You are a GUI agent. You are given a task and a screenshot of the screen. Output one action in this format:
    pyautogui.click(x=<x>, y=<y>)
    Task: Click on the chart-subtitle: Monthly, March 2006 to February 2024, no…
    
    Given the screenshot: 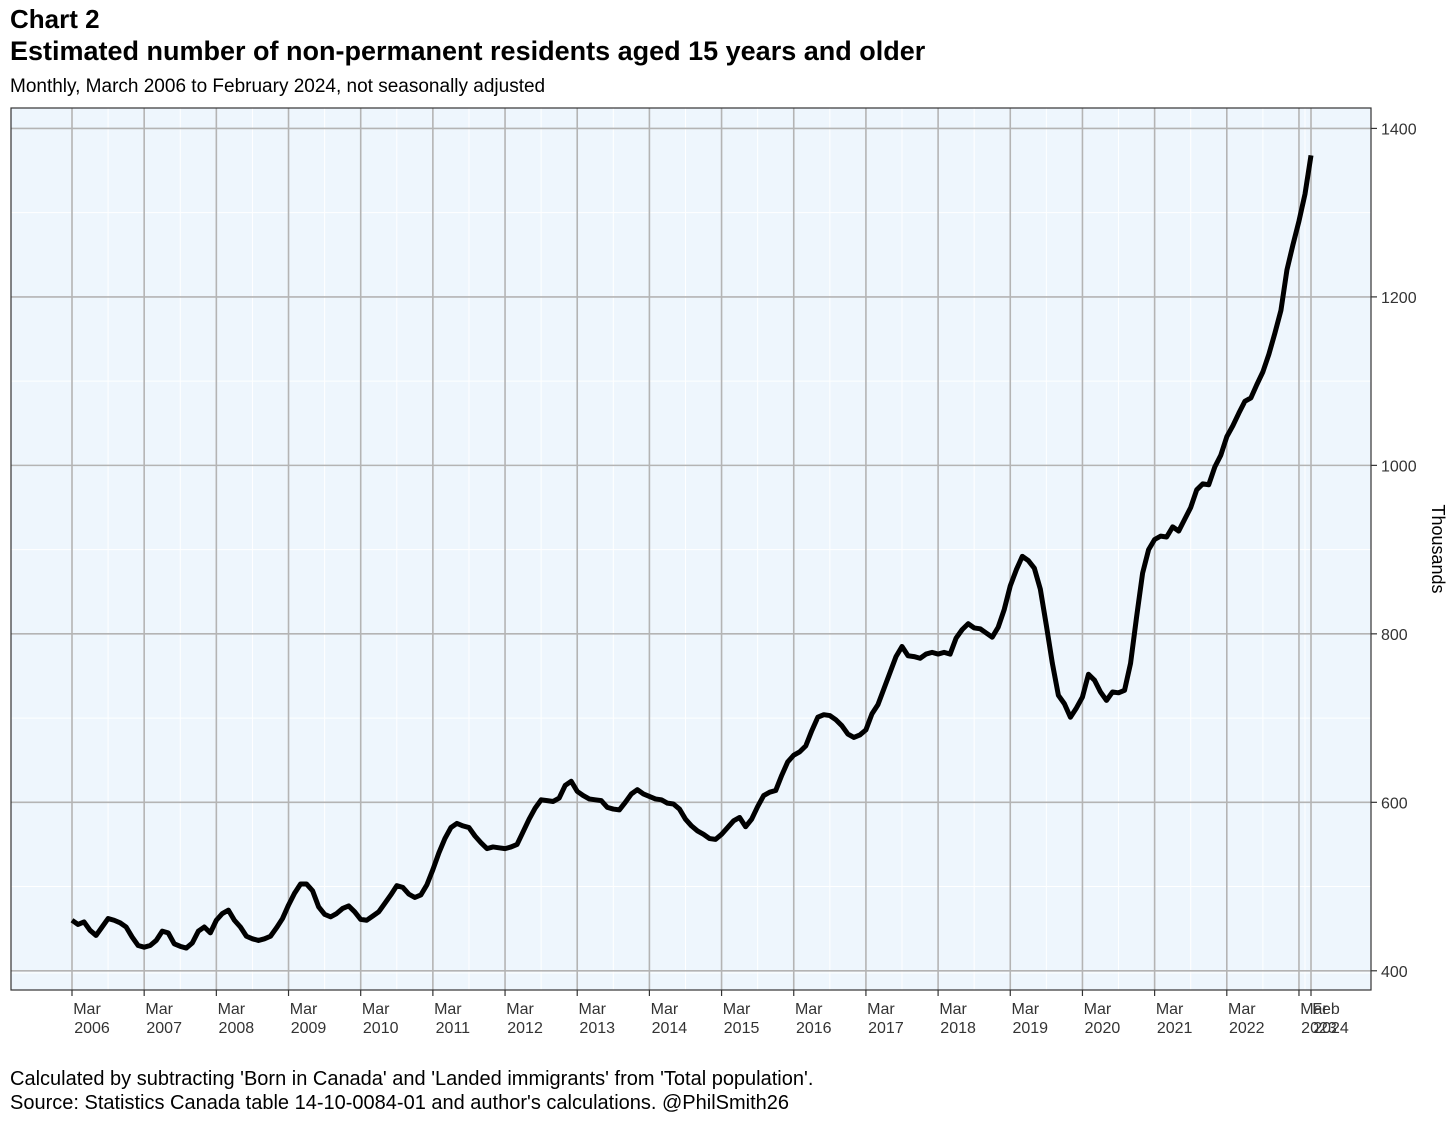 What is the action you would take?
    pyautogui.click(x=278, y=86)
    